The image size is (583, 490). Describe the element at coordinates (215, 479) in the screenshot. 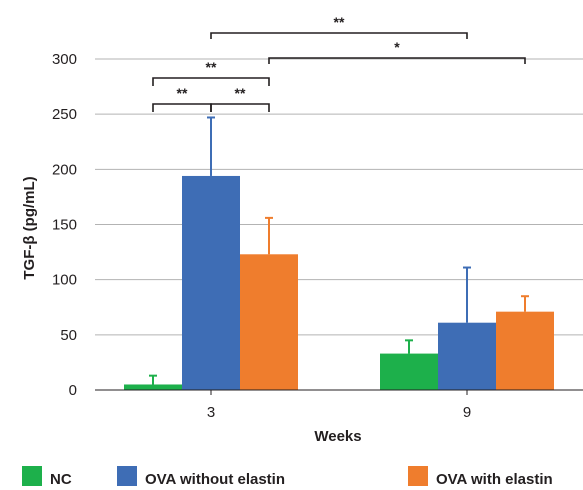

I see `legend-label: OVA without elastin` at that location.